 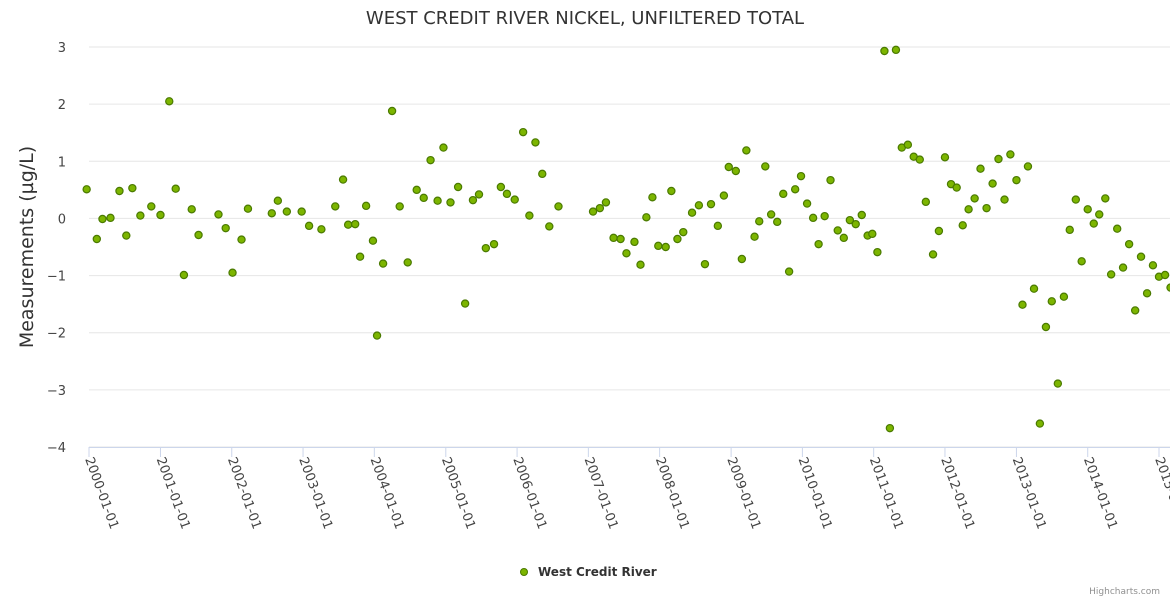 I want to click on highcharts-credit: Highcharts.com, so click(x=1124, y=592).